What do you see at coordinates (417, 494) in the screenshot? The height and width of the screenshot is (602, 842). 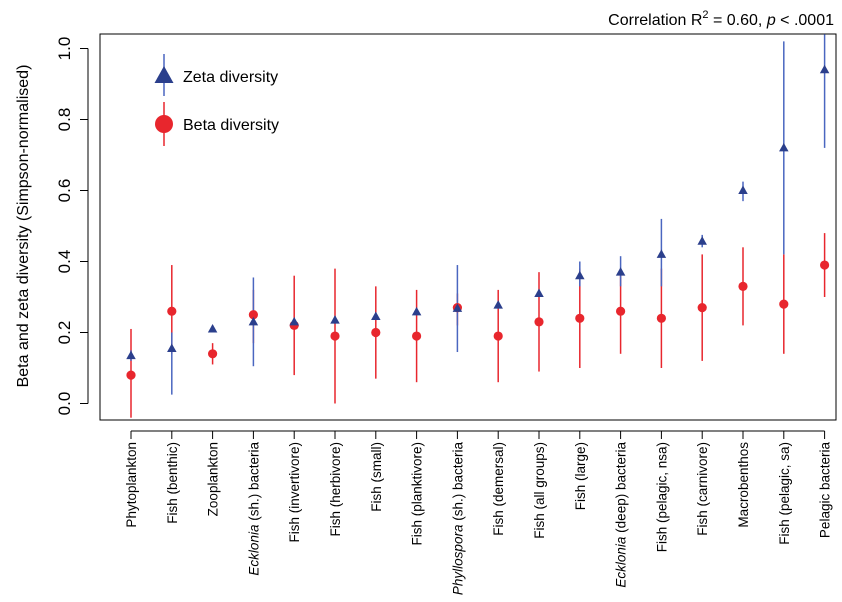 I see `x-tick-label: Fish (planktivore)` at bounding box center [417, 494].